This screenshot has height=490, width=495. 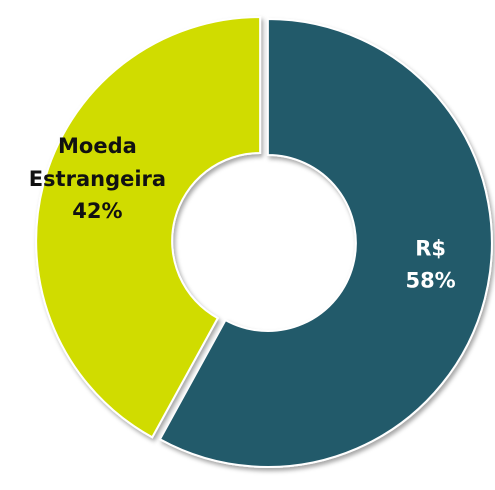 I want to click on value-label: 42%, so click(x=97, y=211).